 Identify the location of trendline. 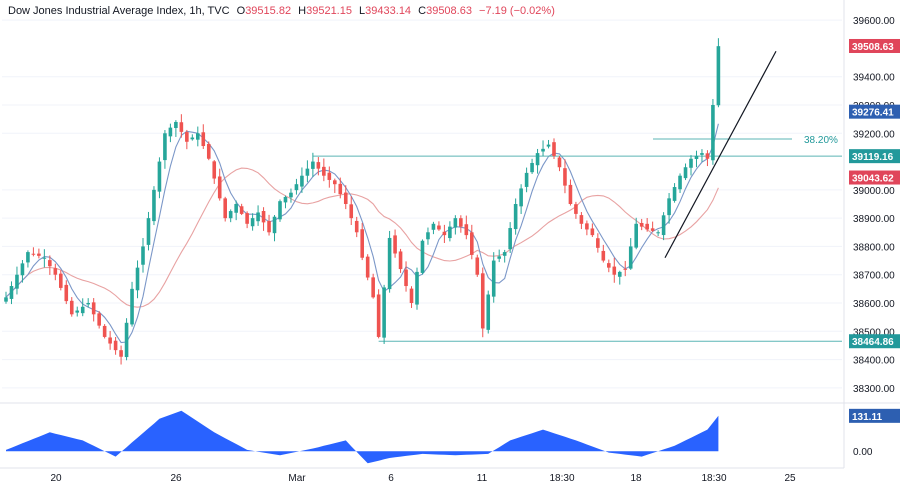
(720, 154).